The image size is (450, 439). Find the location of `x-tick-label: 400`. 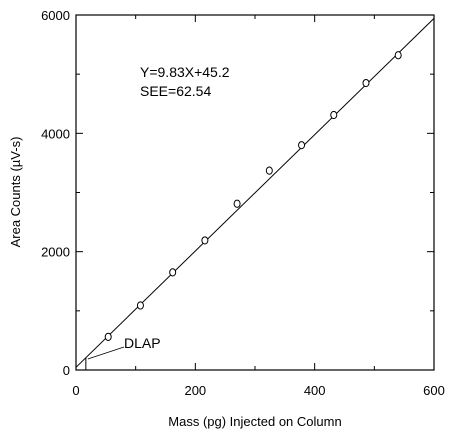

x-tick-label: 400 is located at coordinates (315, 390).